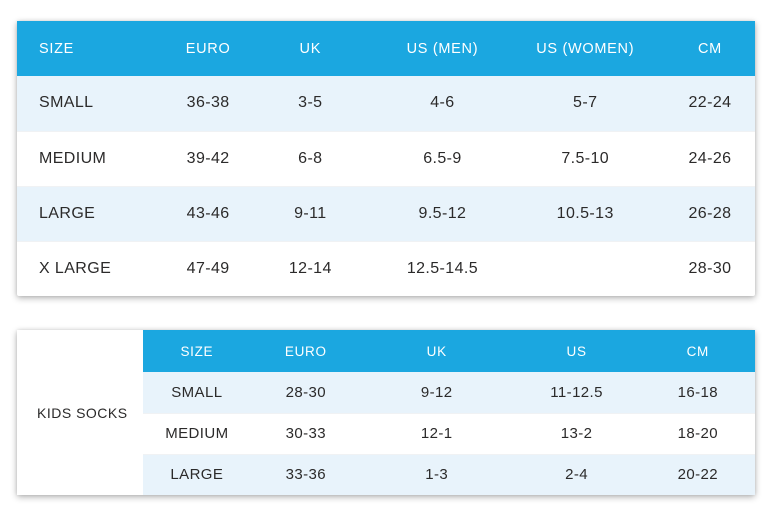 Image resolution: width=768 pixels, height=523 pixels. Describe the element at coordinates (305, 351) in the screenshot. I see `kids-header-euro: EURO` at that location.